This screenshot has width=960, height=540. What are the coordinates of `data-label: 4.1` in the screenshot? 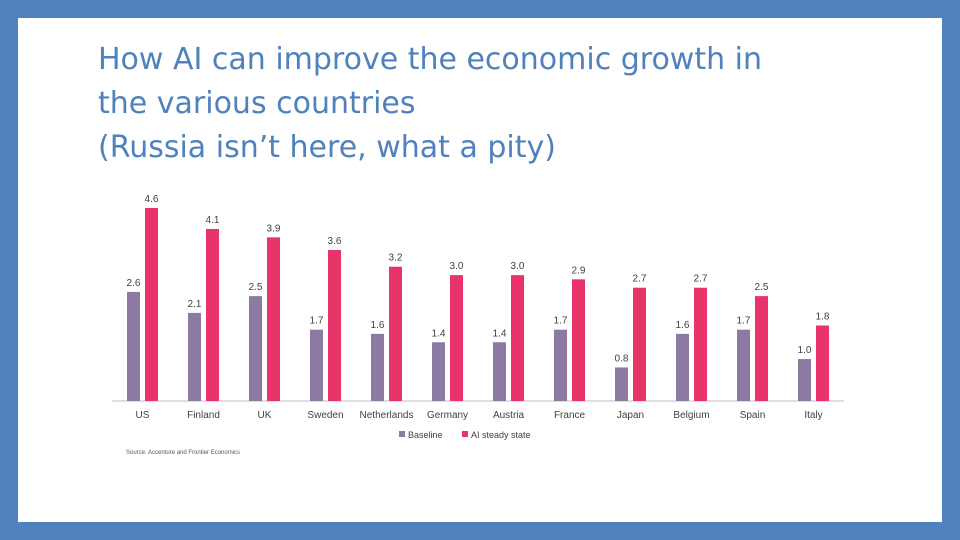 It's located at (213, 220).